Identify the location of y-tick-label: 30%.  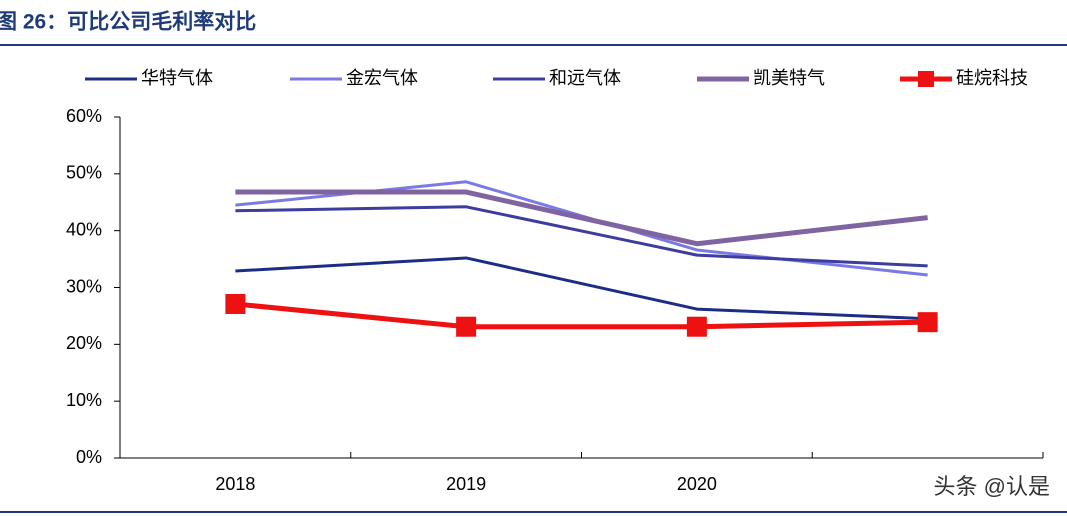
(84, 286).